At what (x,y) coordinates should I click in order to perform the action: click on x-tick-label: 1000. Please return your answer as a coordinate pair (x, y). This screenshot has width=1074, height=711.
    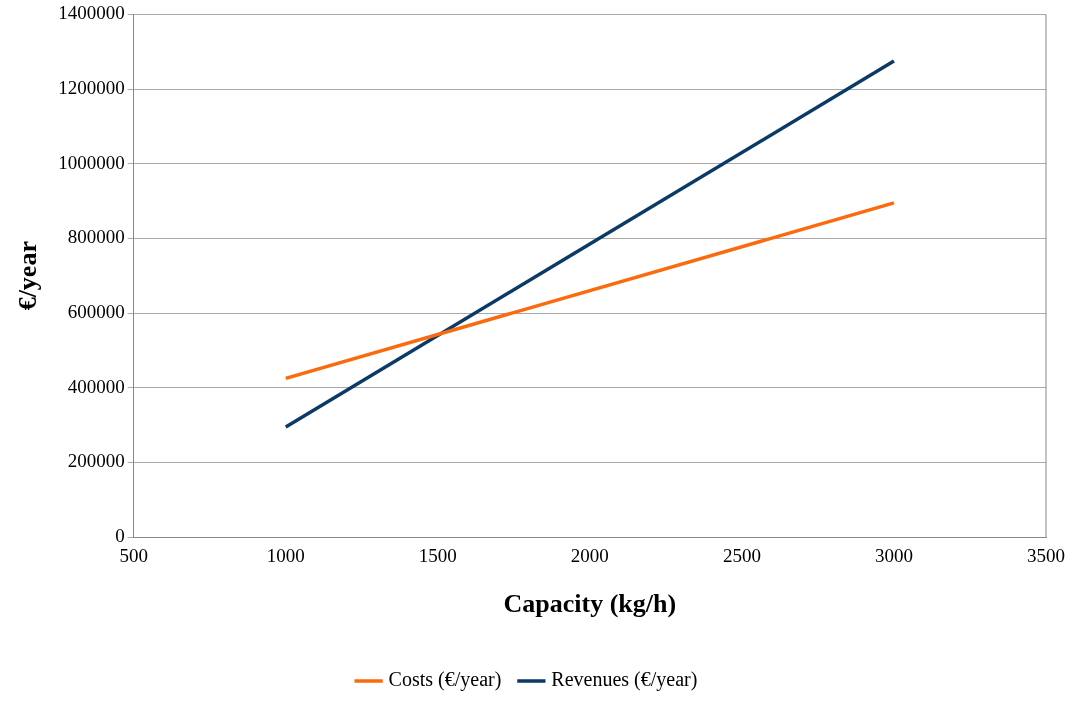
    Looking at the image, I should click on (285, 556).